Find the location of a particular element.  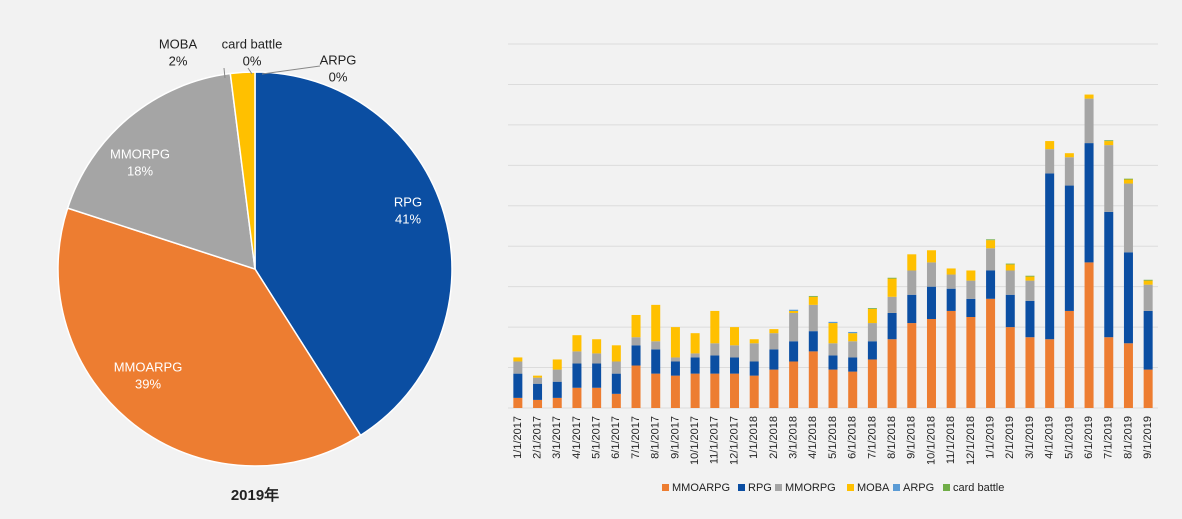

legend-label: MMOARPG is located at coordinates (701, 488).